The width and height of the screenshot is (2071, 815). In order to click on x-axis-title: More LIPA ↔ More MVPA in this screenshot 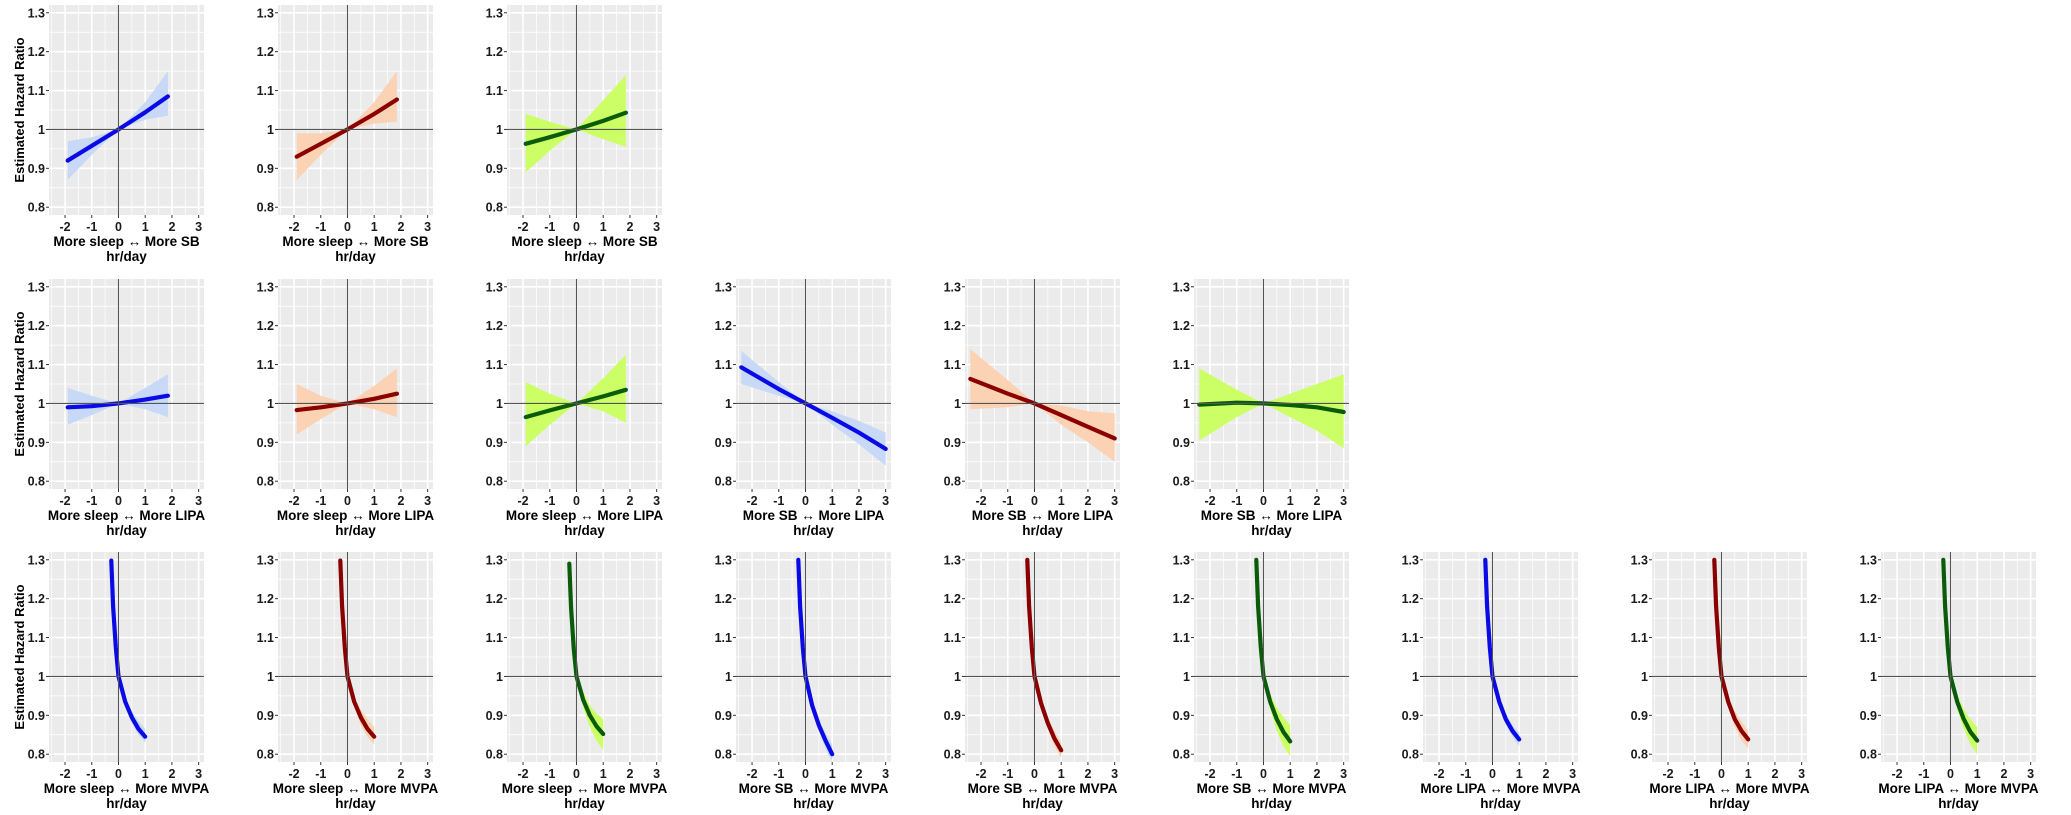, I will do `click(1729, 788)`.